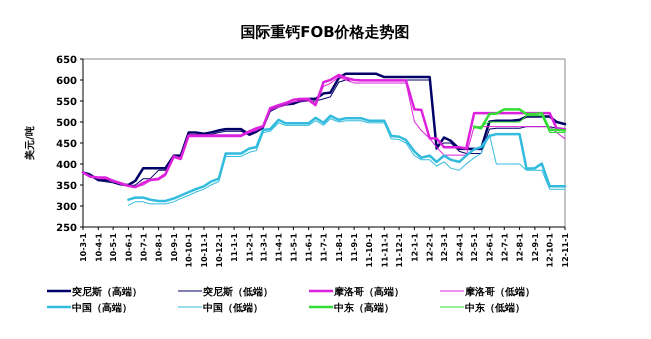 This screenshot has width=651, height=339. What do you see at coordinates (83, 247) in the screenshot?
I see `x-tick-label: 10-3-1` at bounding box center [83, 247].